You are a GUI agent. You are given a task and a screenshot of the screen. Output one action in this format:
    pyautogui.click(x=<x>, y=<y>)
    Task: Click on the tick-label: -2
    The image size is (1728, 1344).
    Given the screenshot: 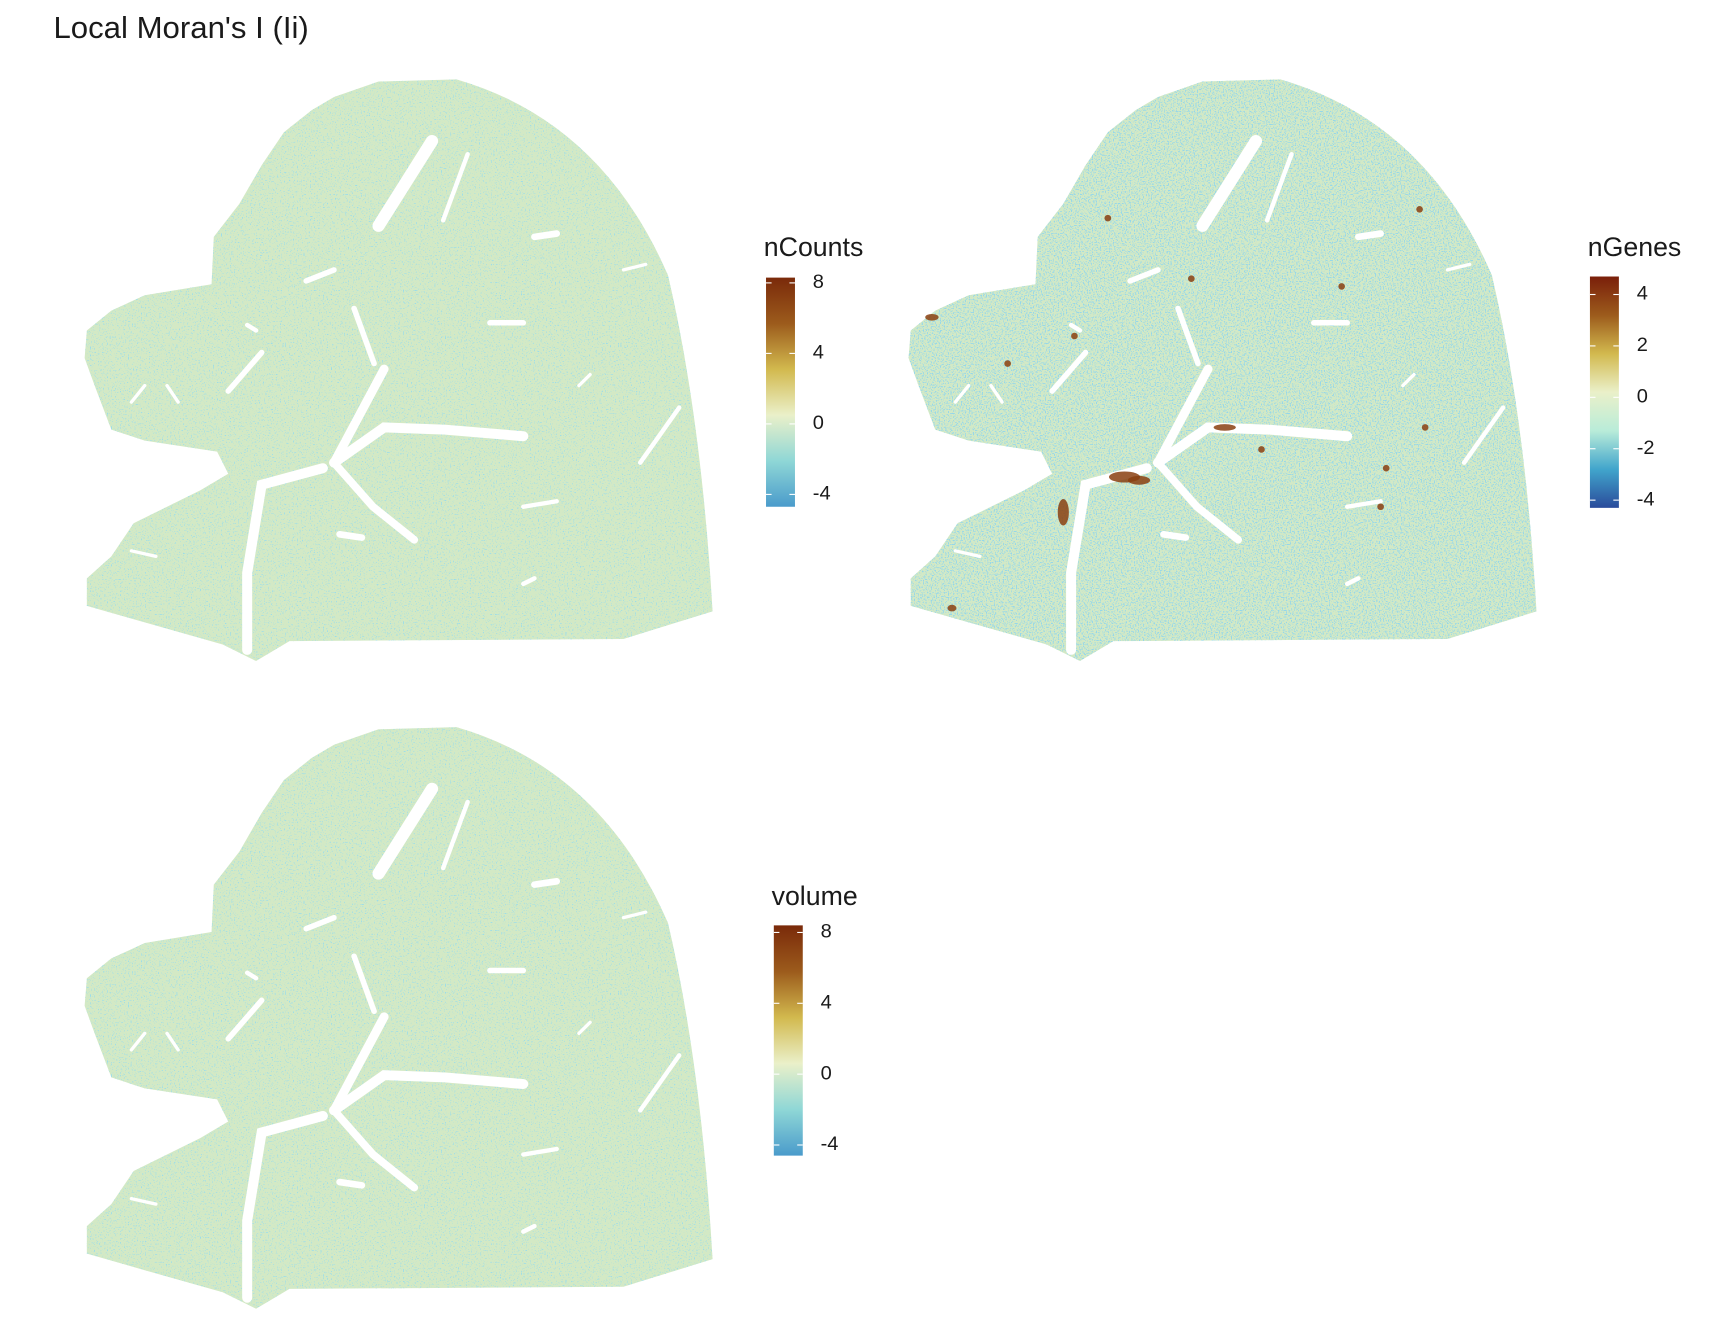 What is the action you would take?
    pyautogui.click(x=1646, y=448)
    